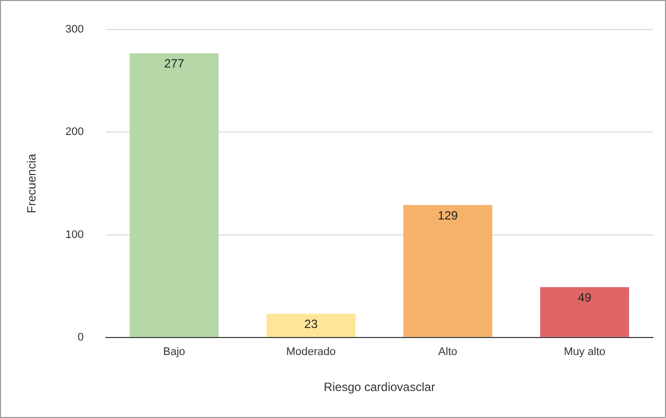  Describe the element at coordinates (74, 30) in the screenshot. I see `y-tick-label: 300` at that location.